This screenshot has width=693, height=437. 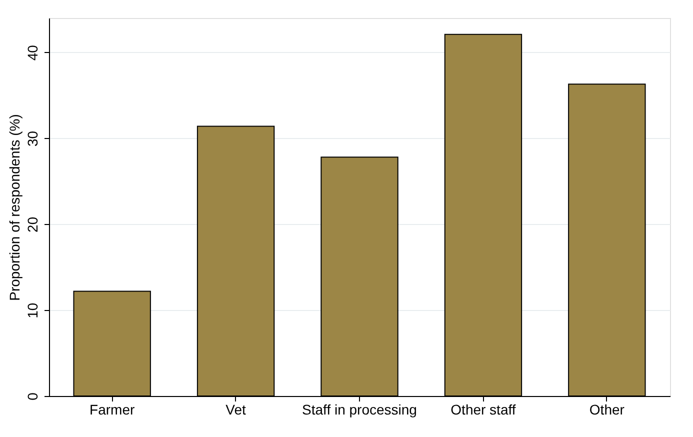 What do you see at coordinates (32, 396) in the screenshot?
I see `y-tick-label: 0` at bounding box center [32, 396].